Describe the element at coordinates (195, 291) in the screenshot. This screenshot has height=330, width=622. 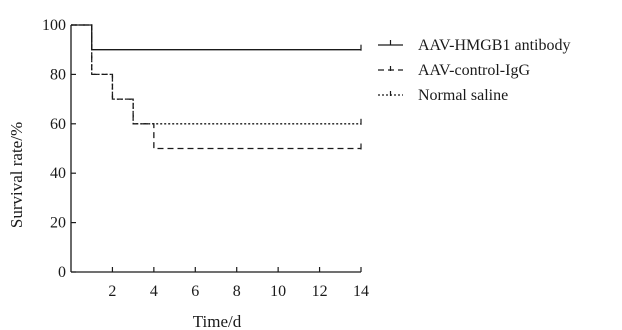
I see `x-tick-label: 6` at that location.